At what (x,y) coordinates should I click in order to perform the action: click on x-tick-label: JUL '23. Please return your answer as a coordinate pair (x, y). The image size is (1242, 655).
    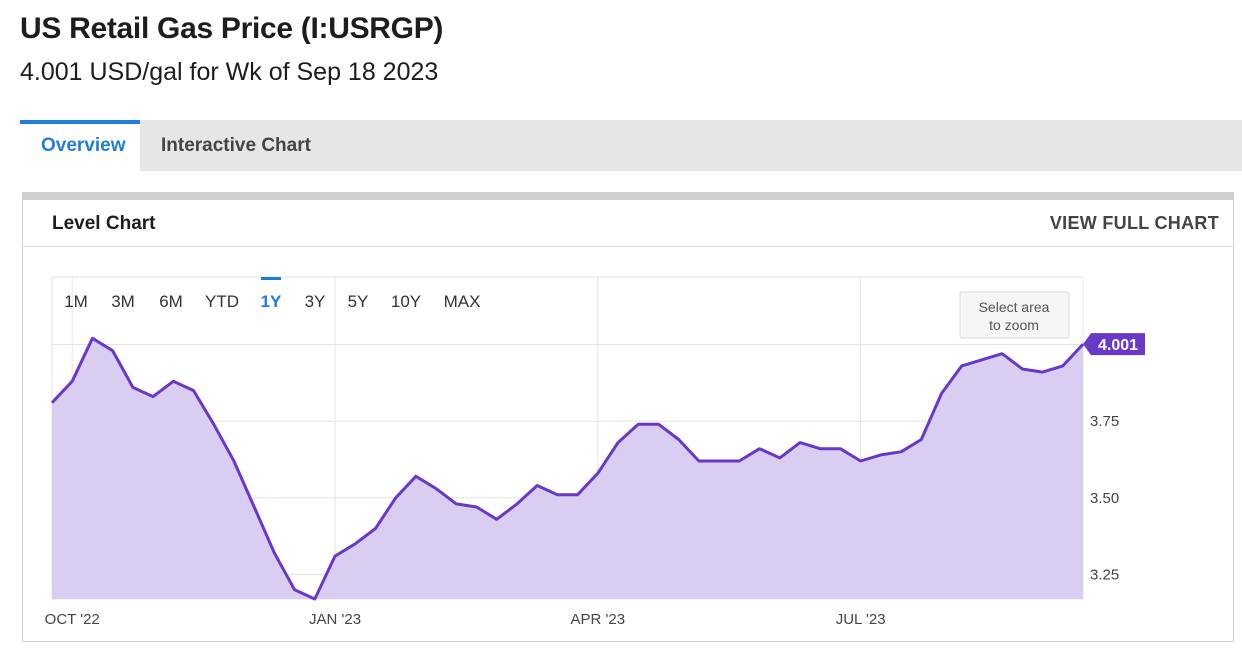
    Looking at the image, I should click on (861, 619).